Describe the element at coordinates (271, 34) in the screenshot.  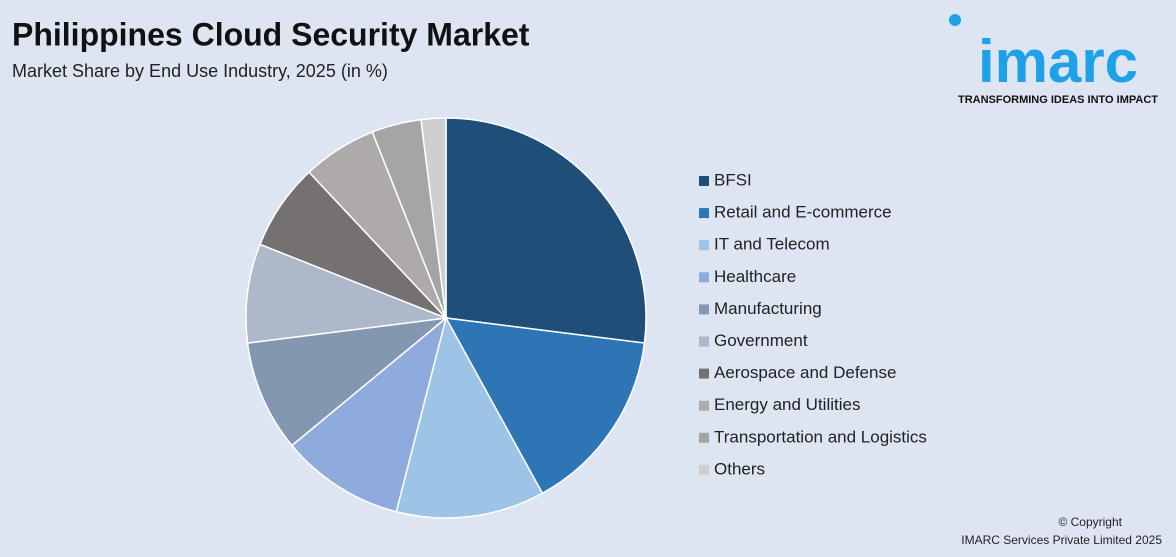
I see `chart-title: Philippines Cloud Security Market` at that location.